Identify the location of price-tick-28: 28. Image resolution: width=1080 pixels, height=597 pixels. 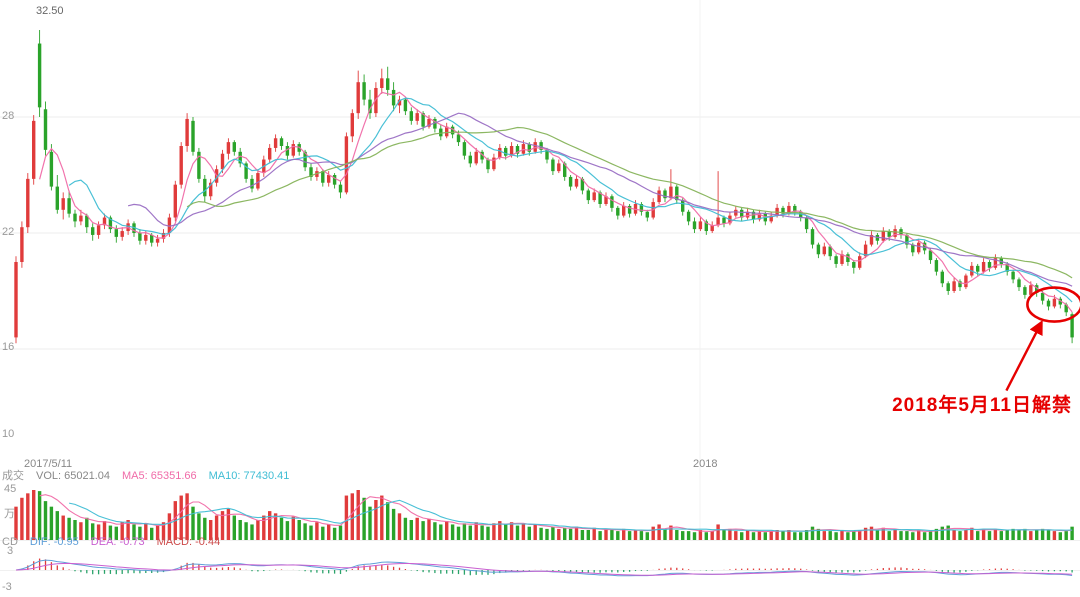
(8, 116).